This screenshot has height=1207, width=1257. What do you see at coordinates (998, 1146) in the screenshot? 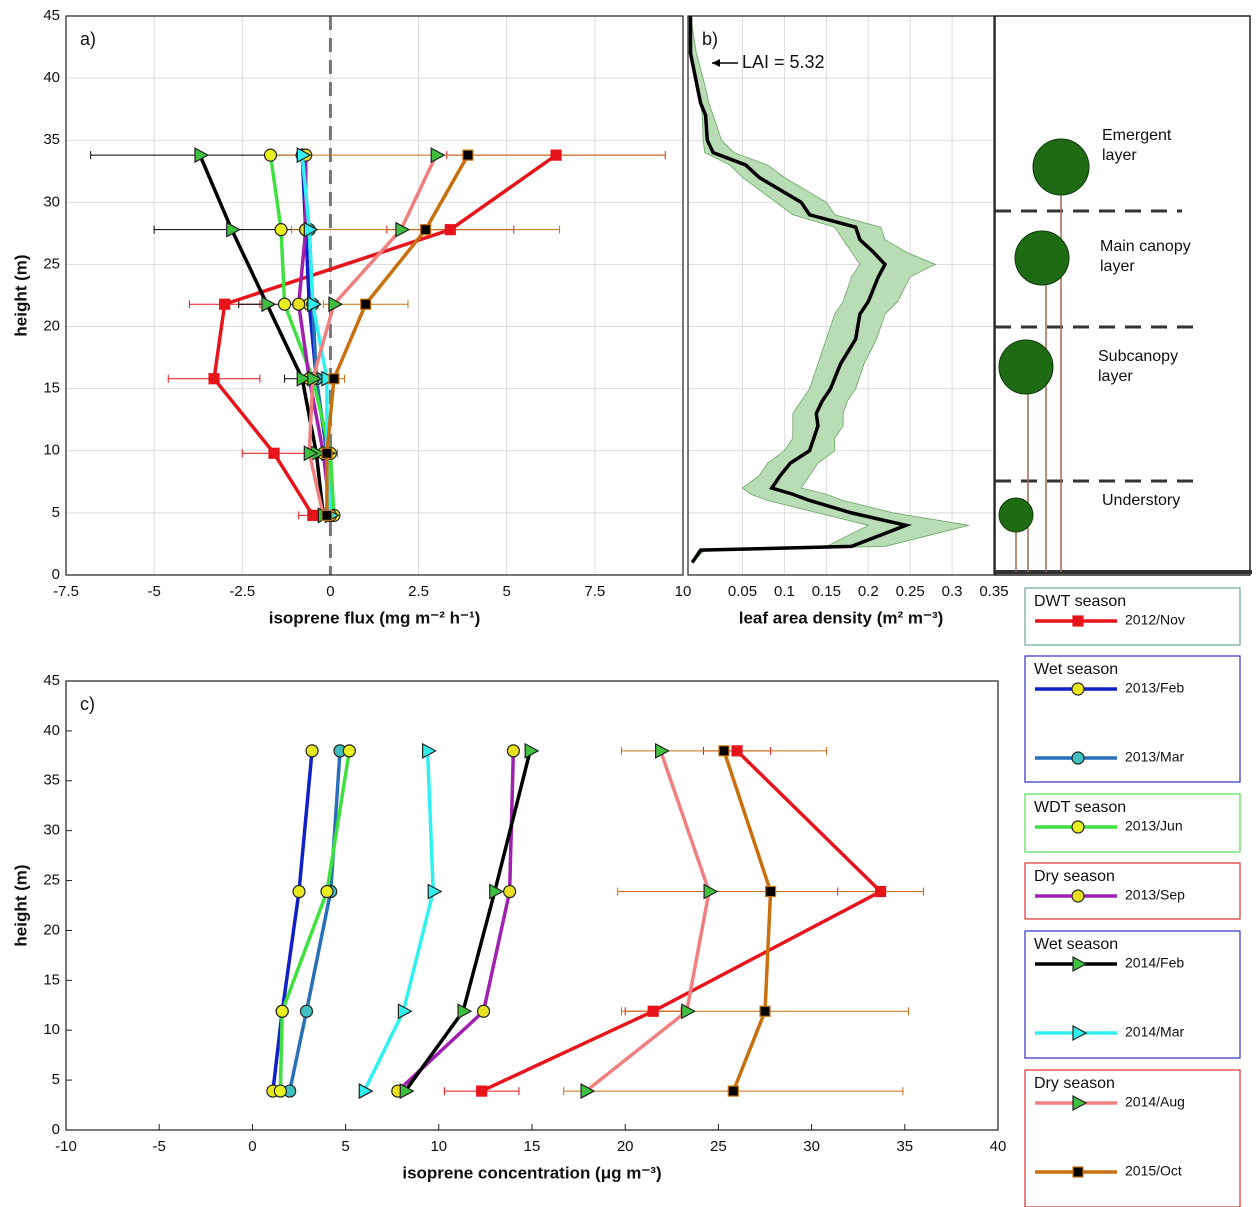
I see `x-tick-label: 40` at bounding box center [998, 1146].